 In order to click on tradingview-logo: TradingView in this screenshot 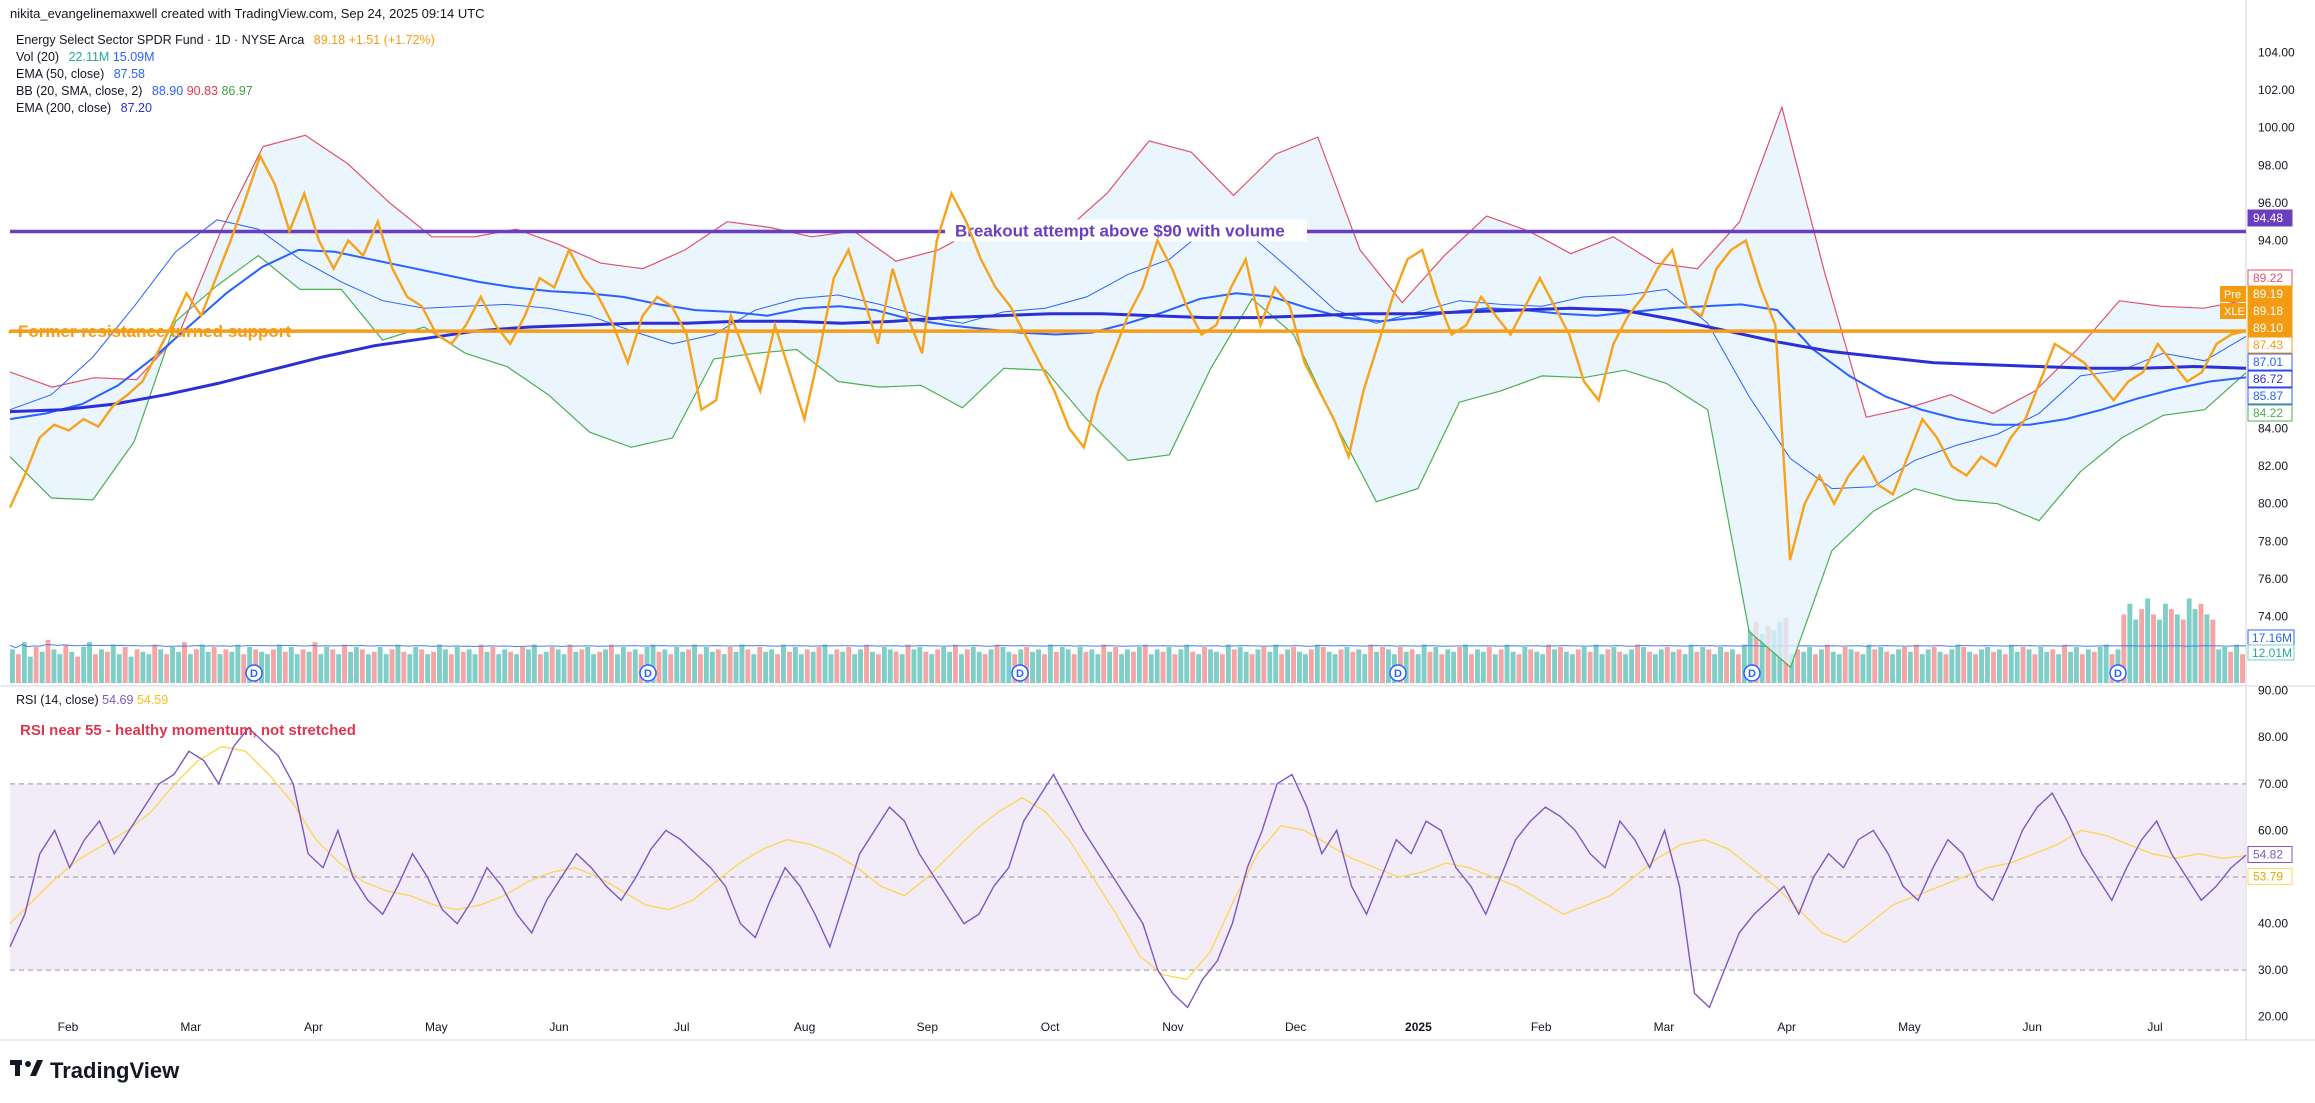, I will do `click(94, 1071)`.